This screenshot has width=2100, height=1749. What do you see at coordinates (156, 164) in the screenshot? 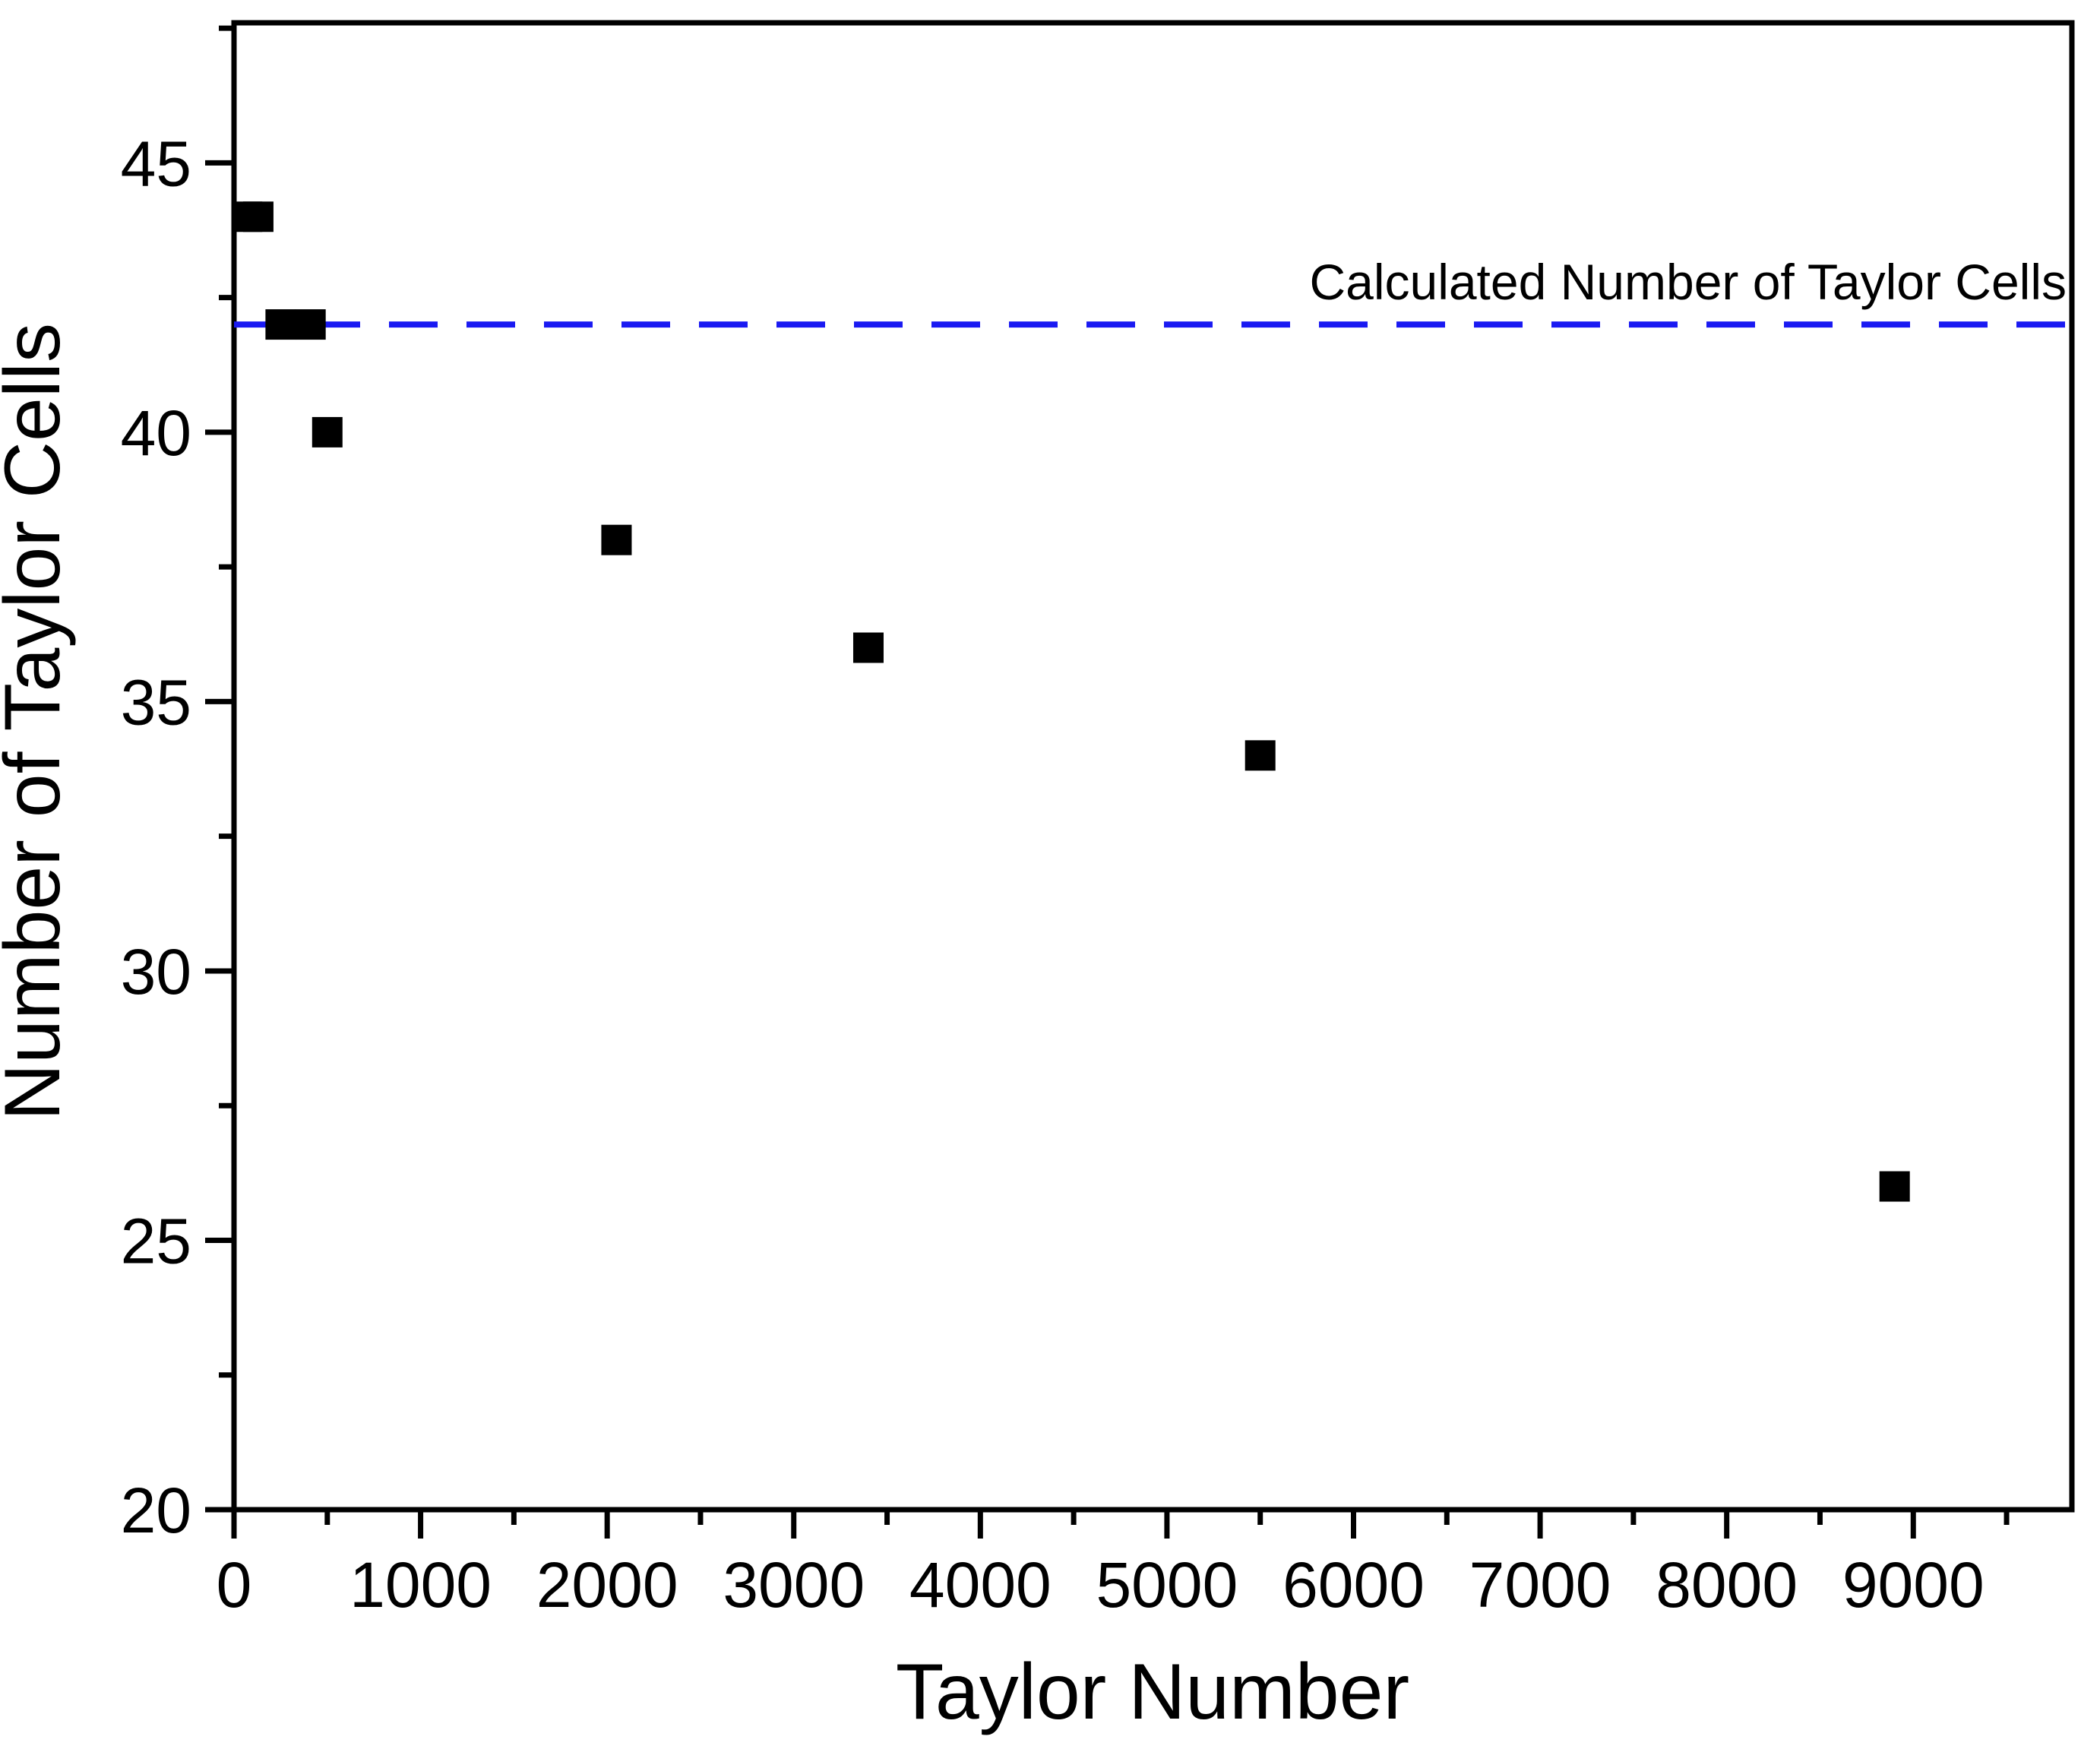
I see `y-tick-label: 45` at bounding box center [156, 164].